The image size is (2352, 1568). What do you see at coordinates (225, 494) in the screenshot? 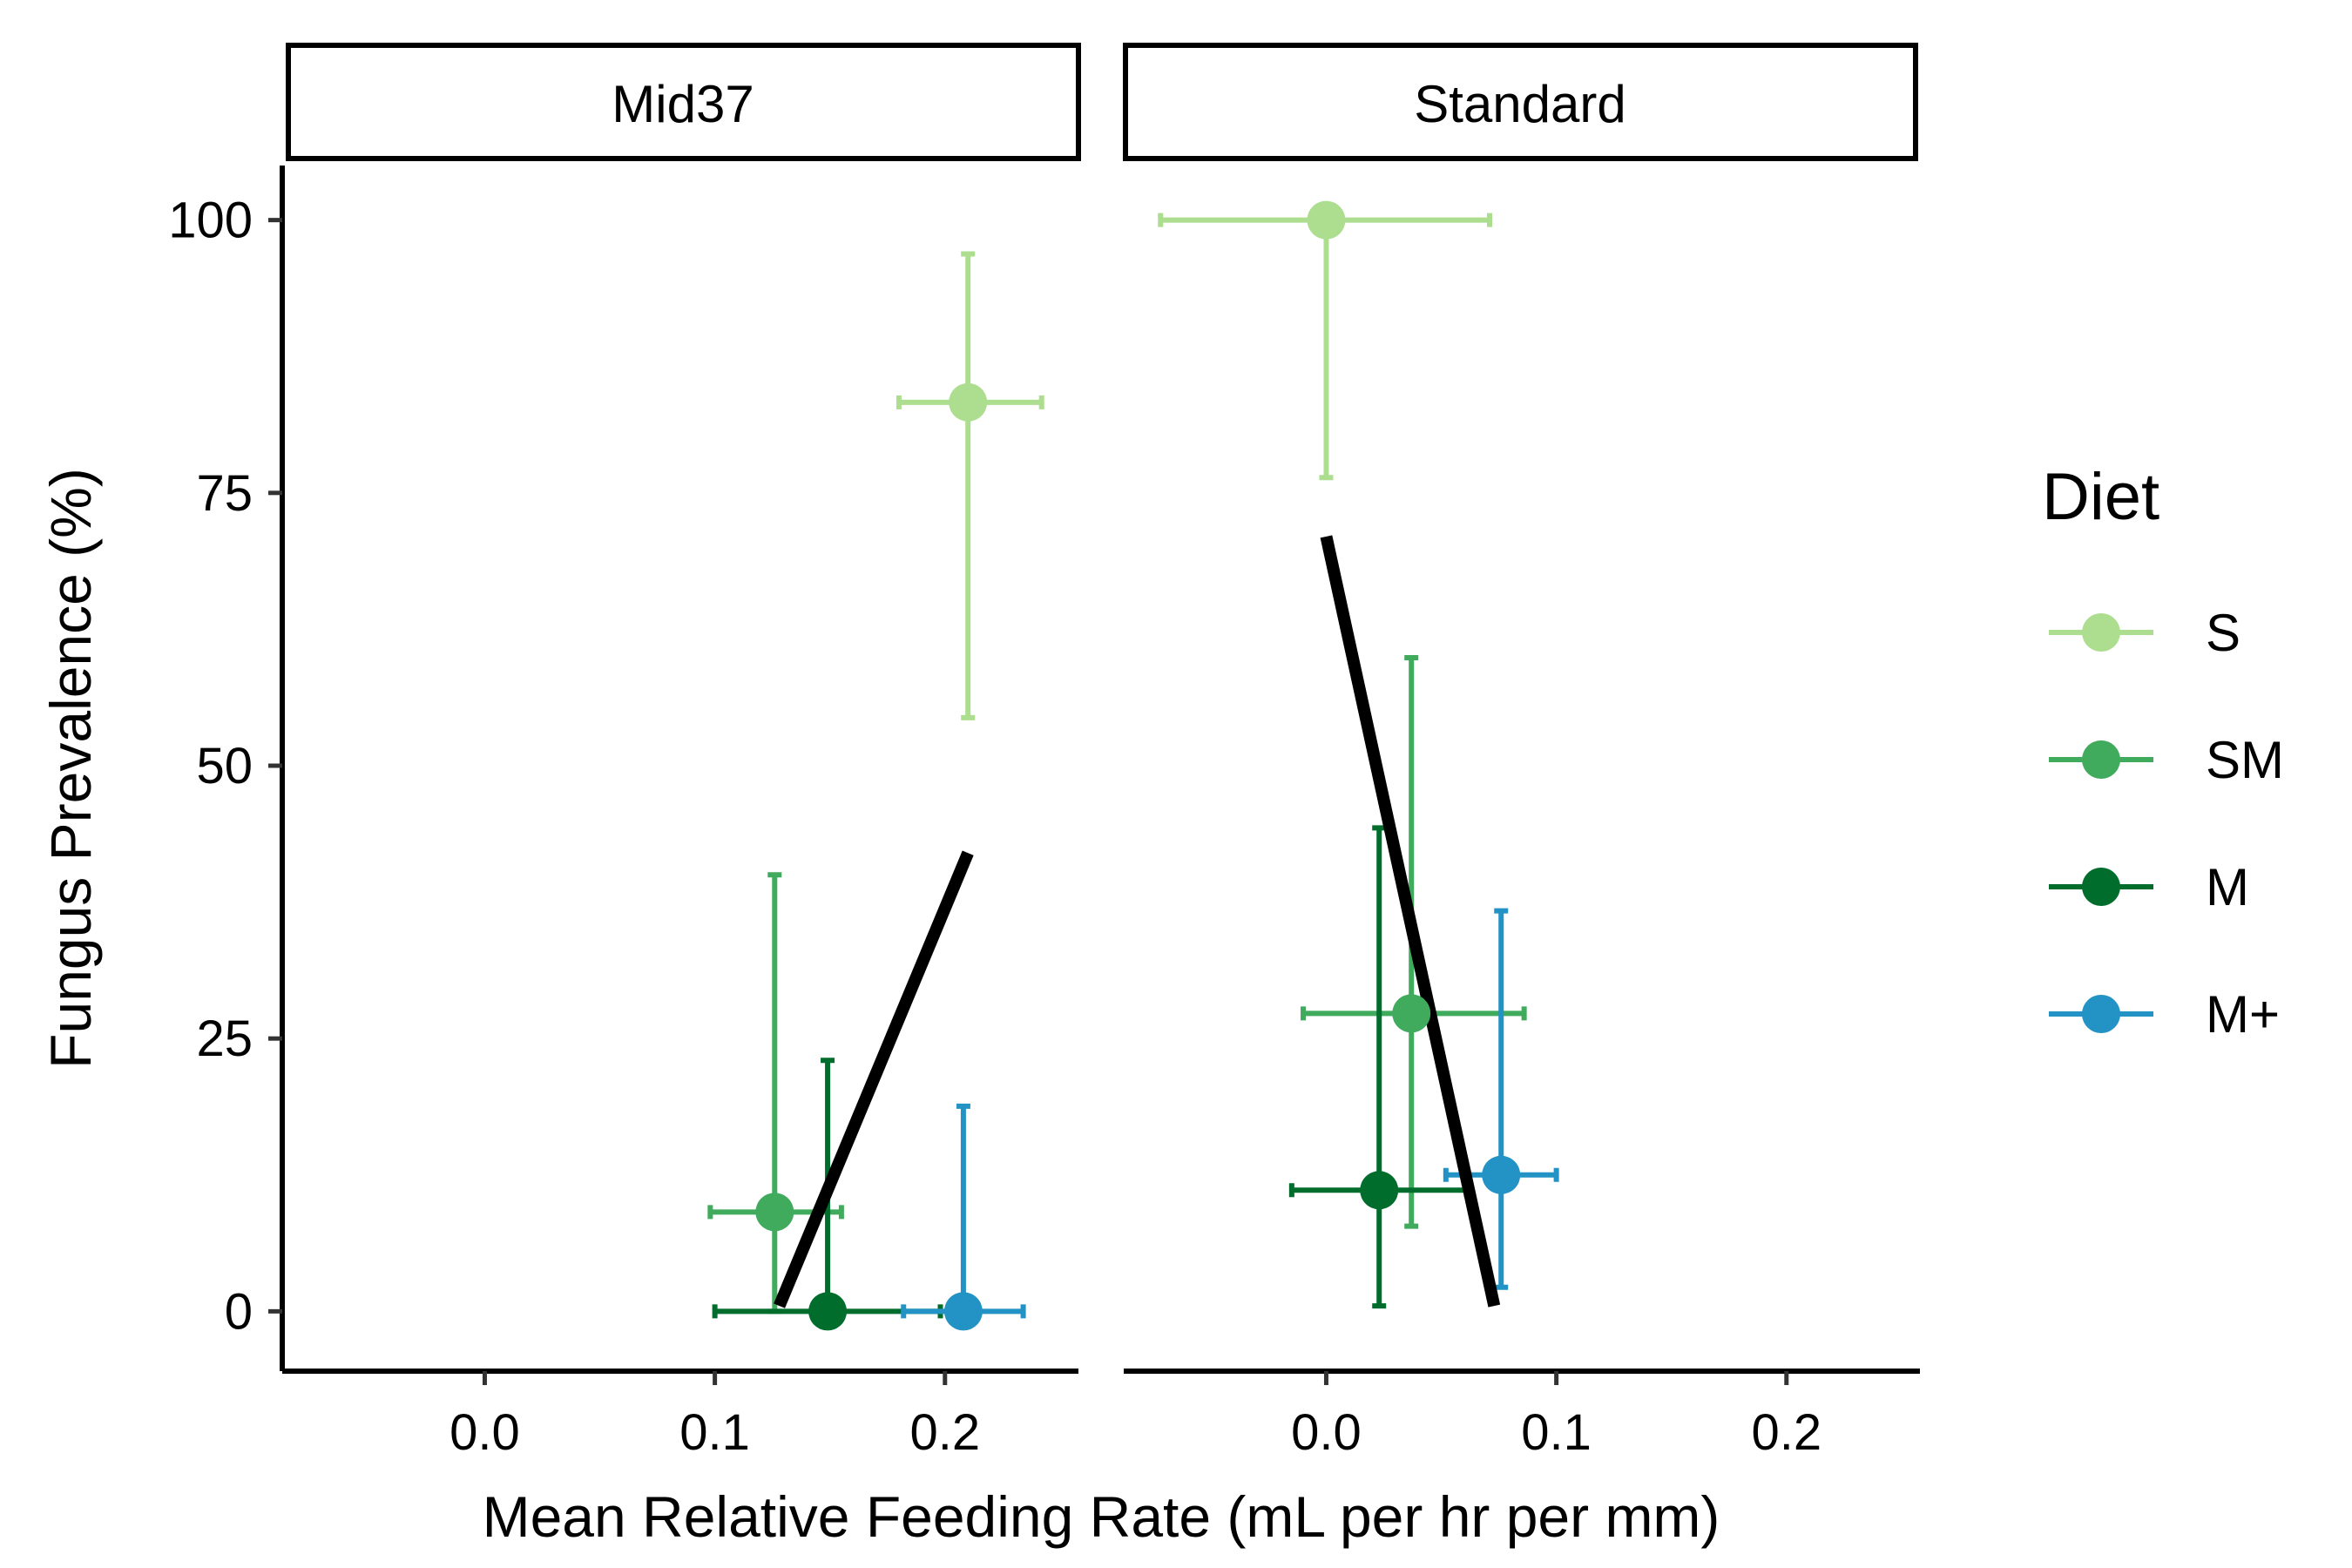
I see `y-tick-label: 75` at bounding box center [225, 494].